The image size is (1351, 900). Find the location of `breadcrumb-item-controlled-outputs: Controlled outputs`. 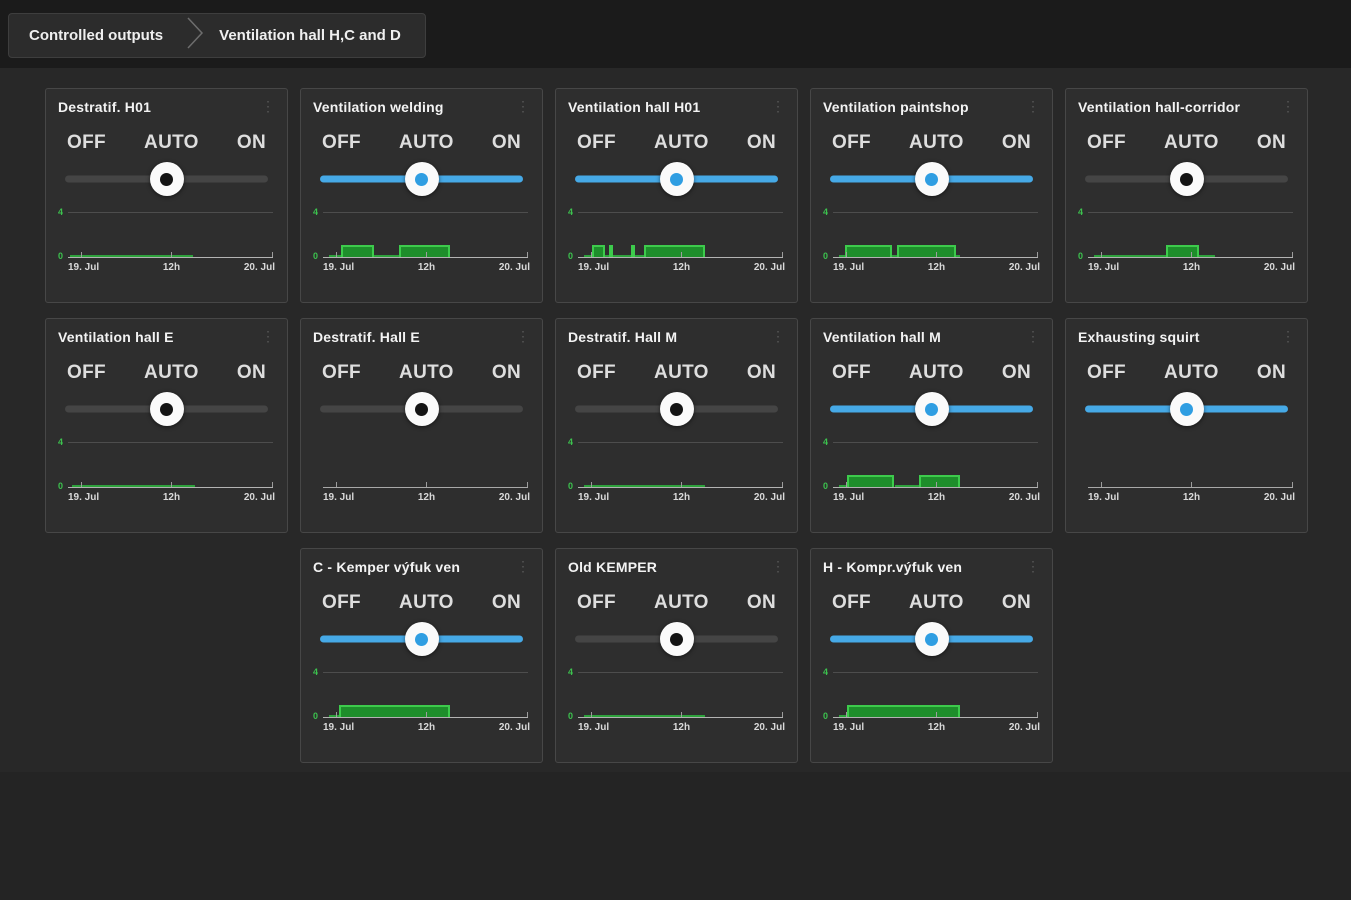

breadcrumb-item-controlled-outputs: Controlled outputs is located at coordinates (96, 35).